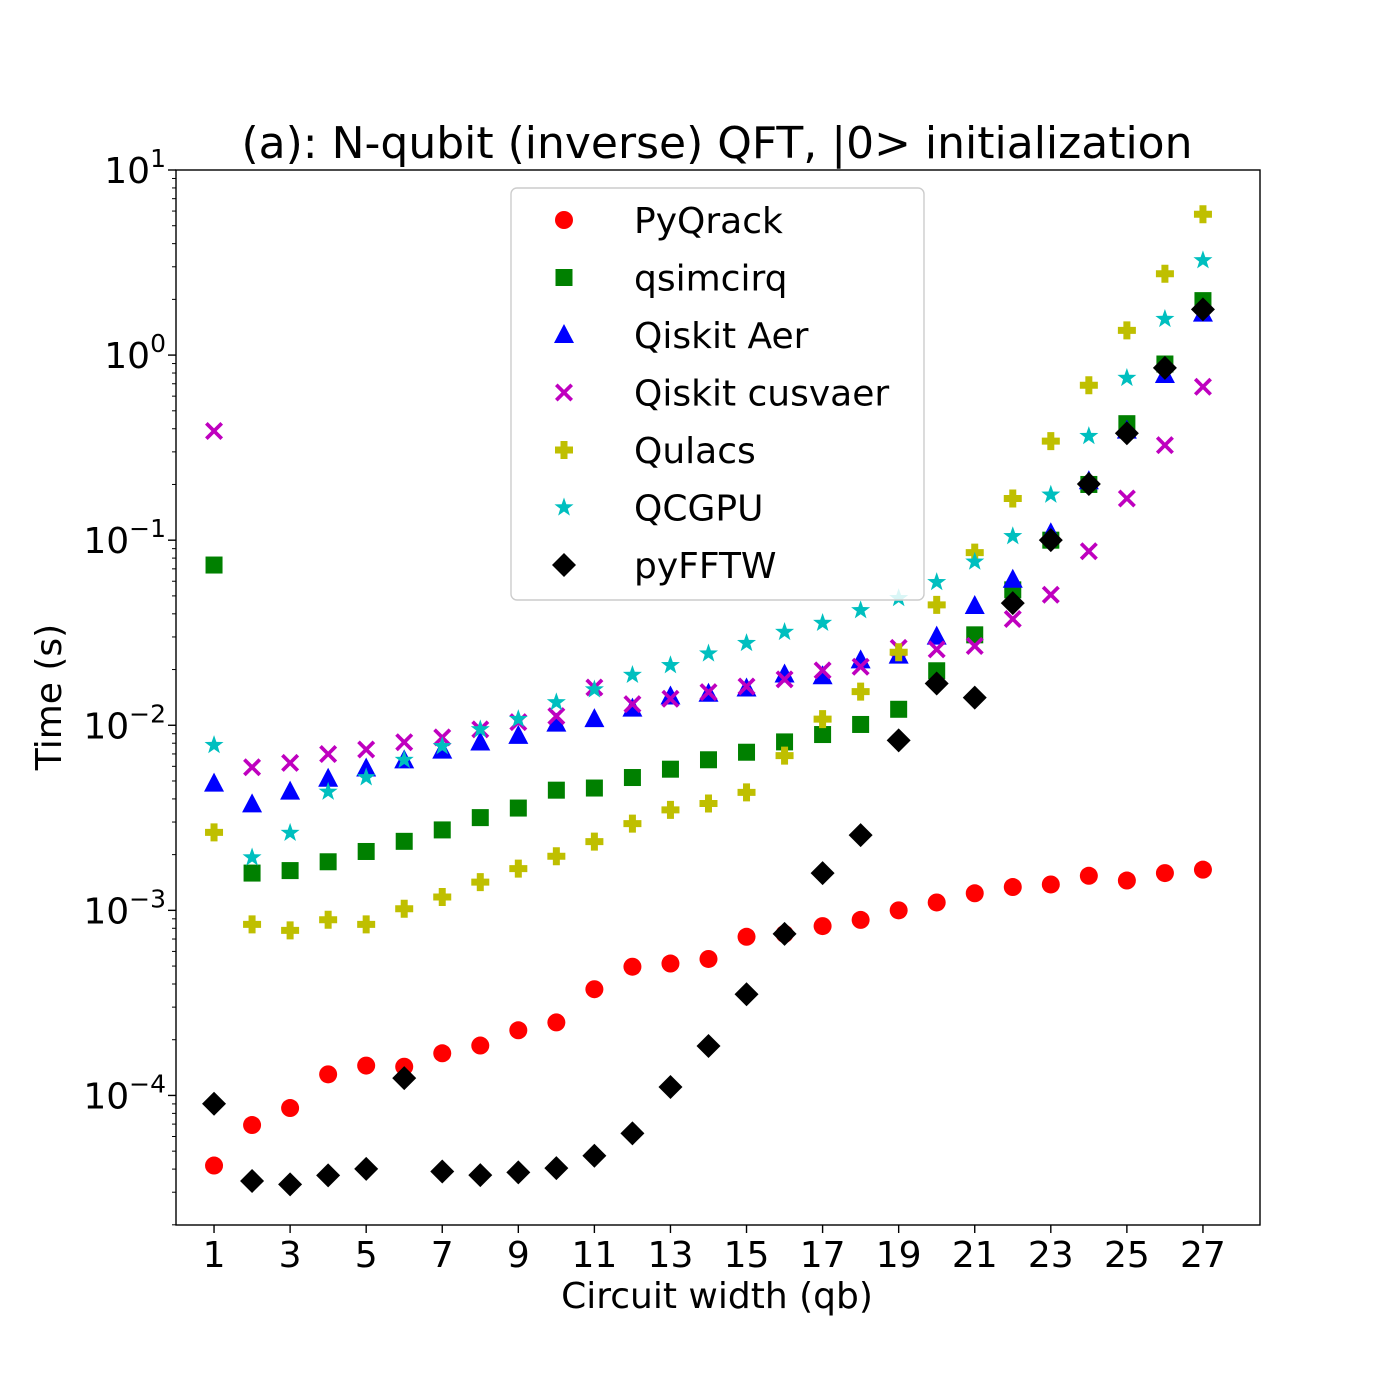 This screenshot has height=1400, width=1400. Describe the element at coordinates (823, 1255) in the screenshot. I see `x-tick-label: 17` at that location.